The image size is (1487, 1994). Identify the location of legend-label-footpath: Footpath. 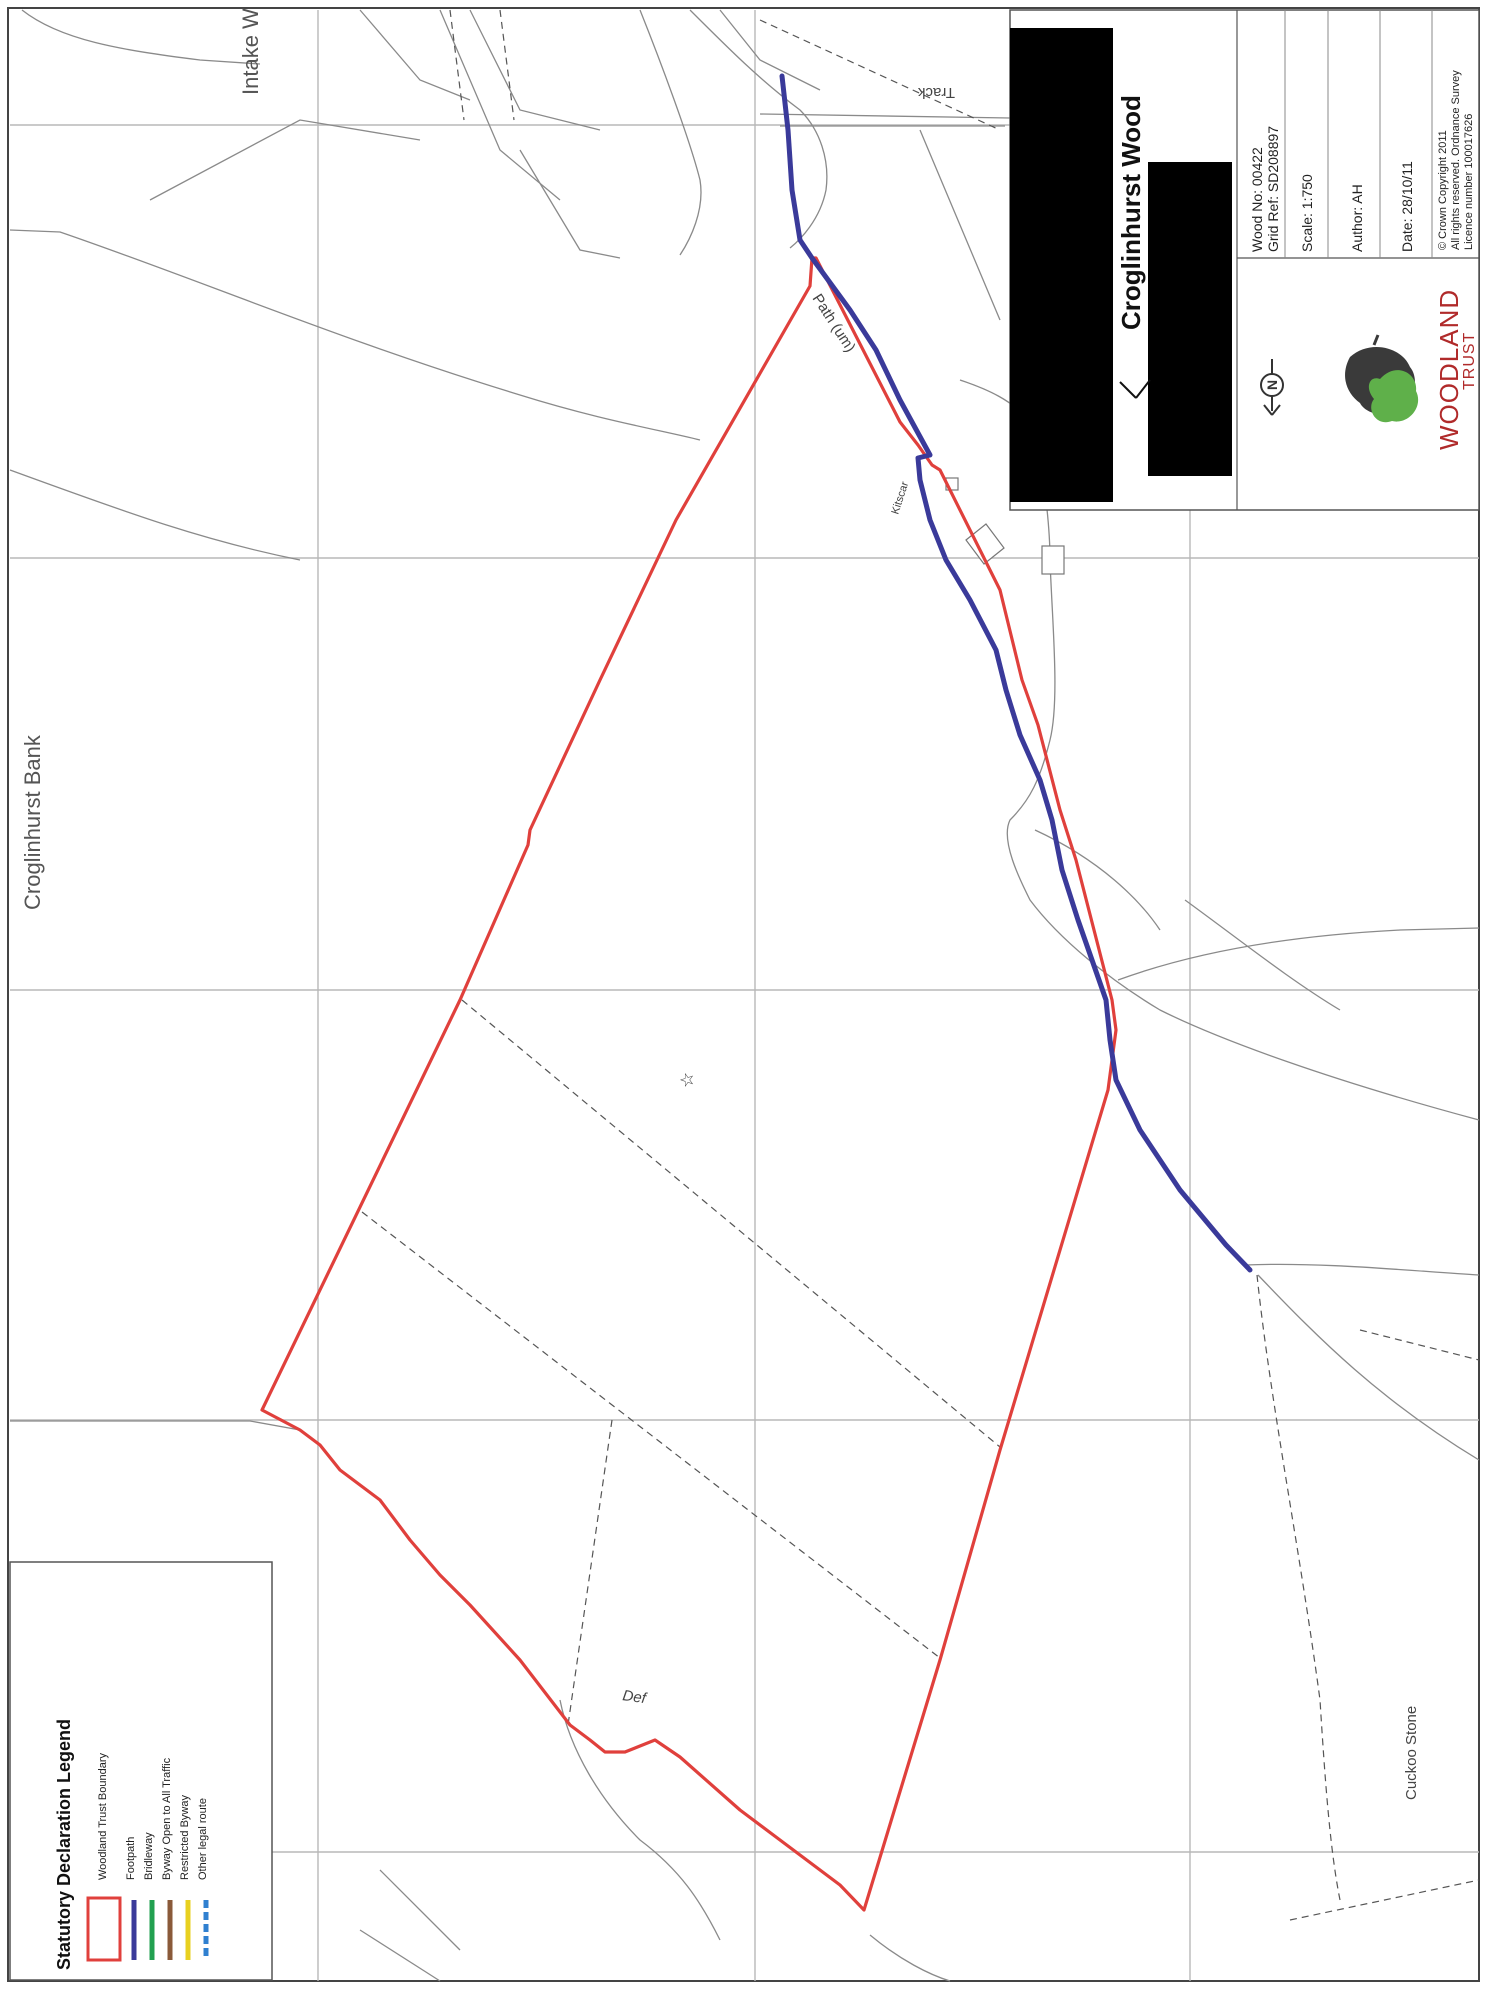
(131, 1858).